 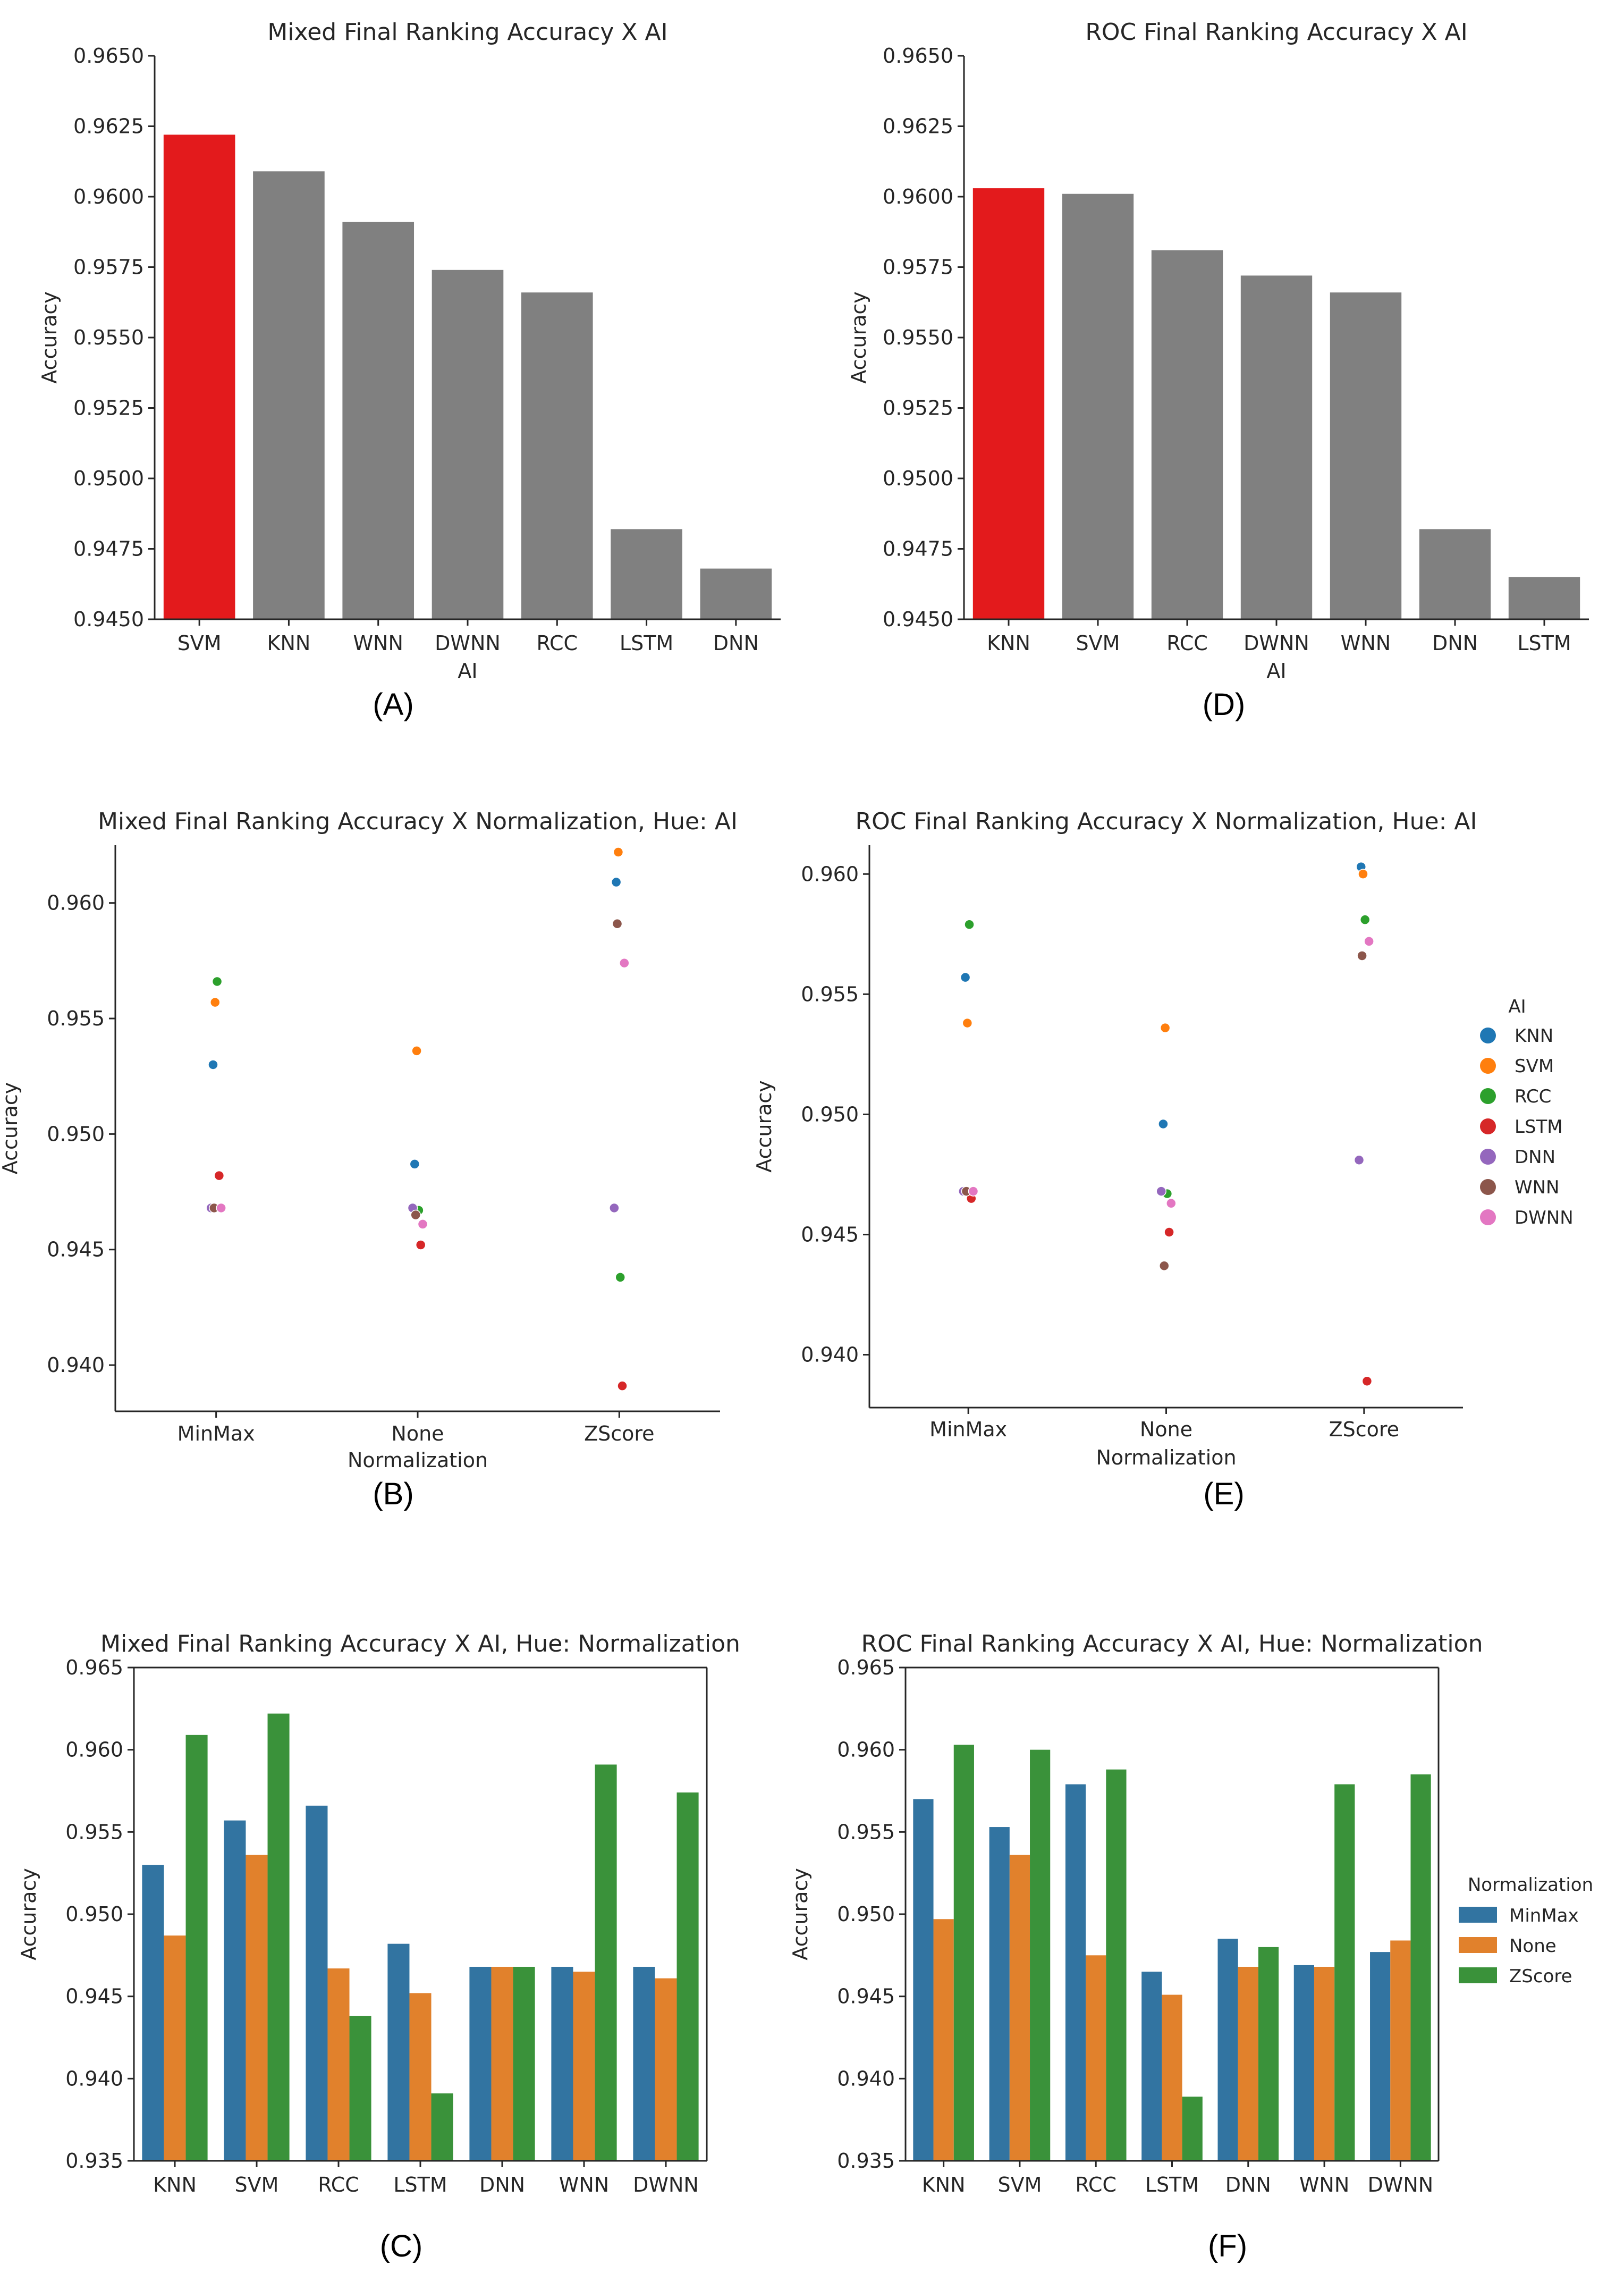 I want to click on x-tick-label: RCC, so click(x=339, y=2184).